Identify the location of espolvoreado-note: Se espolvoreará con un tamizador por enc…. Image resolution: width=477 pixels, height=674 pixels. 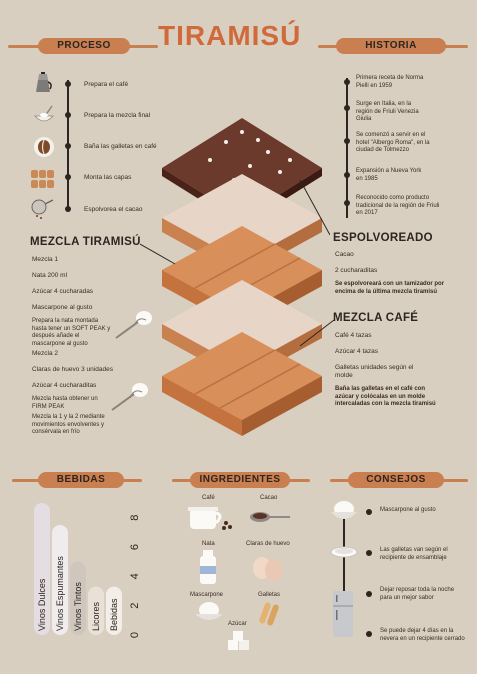
(390, 288).